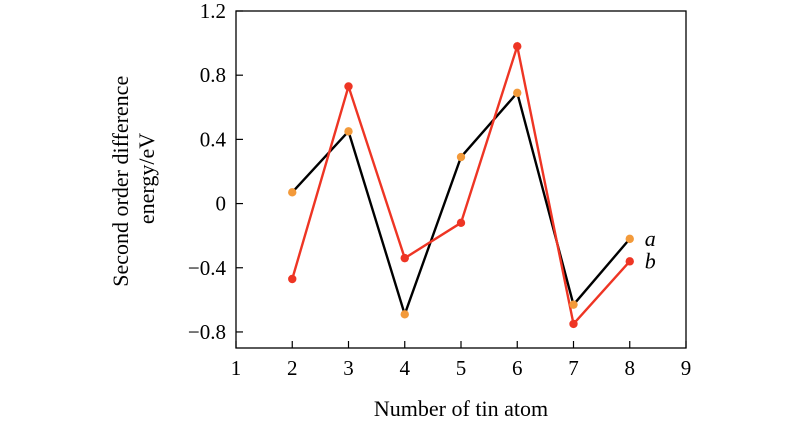 This screenshot has width=800, height=443. I want to click on x-tick-label: 7, so click(573, 368).